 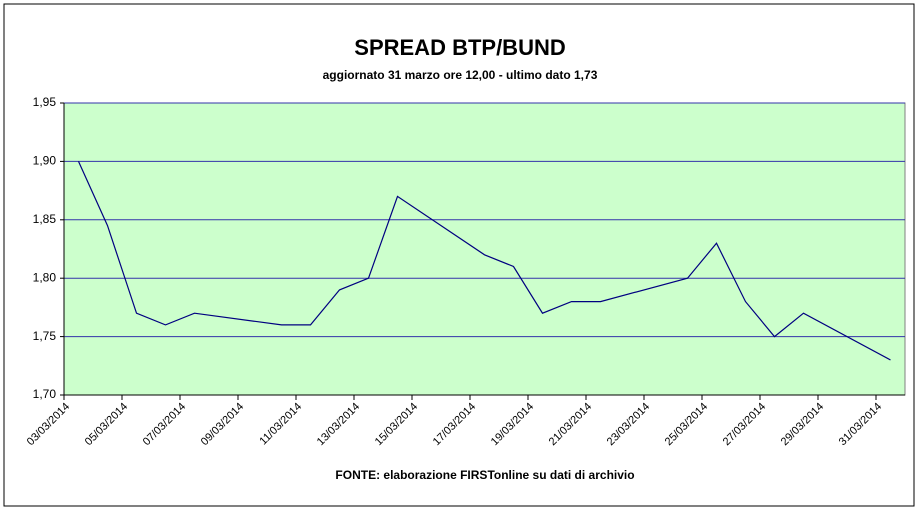 What do you see at coordinates (45, 102) in the screenshot?
I see `y-tick-label: 1,95` at bounding box center [45, 102].